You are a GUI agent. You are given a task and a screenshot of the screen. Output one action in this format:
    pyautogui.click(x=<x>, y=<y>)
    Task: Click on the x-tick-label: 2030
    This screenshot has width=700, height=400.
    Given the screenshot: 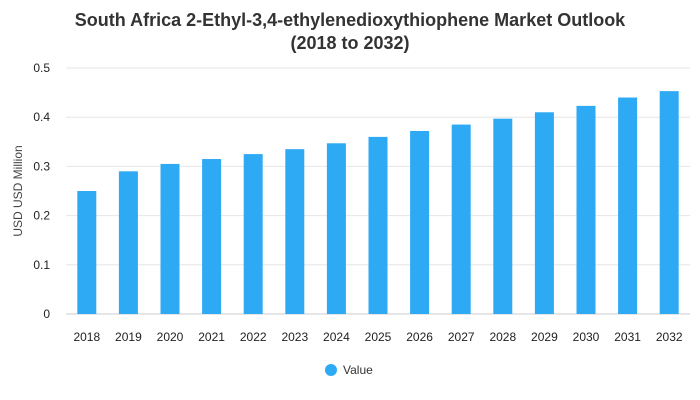 What is the action you would take?
    pyautogui.click(x=586, y=337)
    